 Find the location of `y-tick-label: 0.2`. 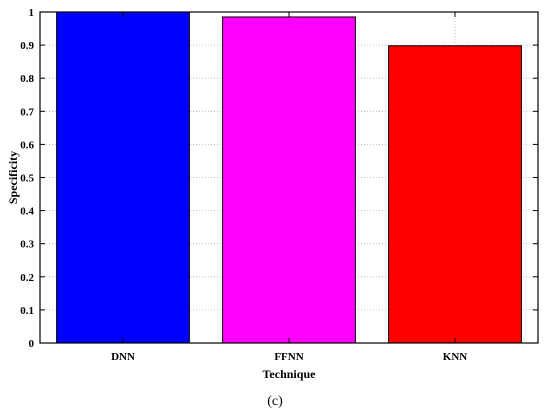

y-tick-label: 0.2 is located at coordinates (27, 278).